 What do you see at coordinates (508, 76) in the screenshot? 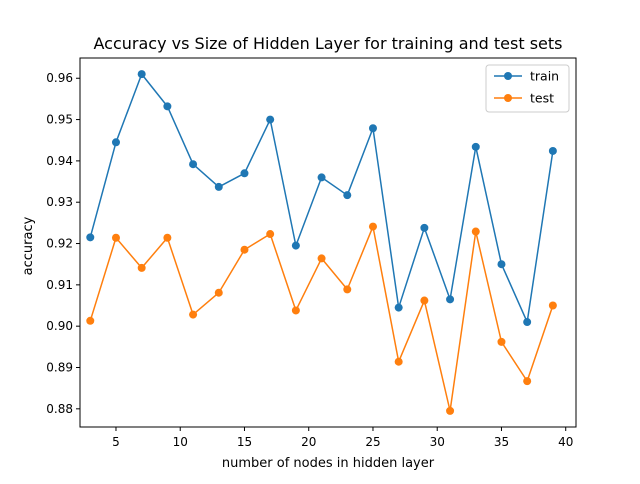
I see `legend-marker-train` at bounding box center [508, 76].